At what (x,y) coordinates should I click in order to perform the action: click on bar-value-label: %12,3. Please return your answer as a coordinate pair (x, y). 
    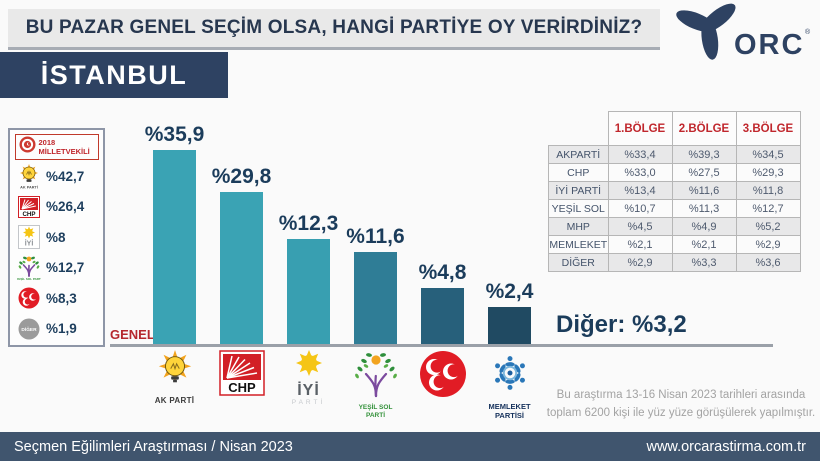
    Looking at the image, I should click on (308, 223).